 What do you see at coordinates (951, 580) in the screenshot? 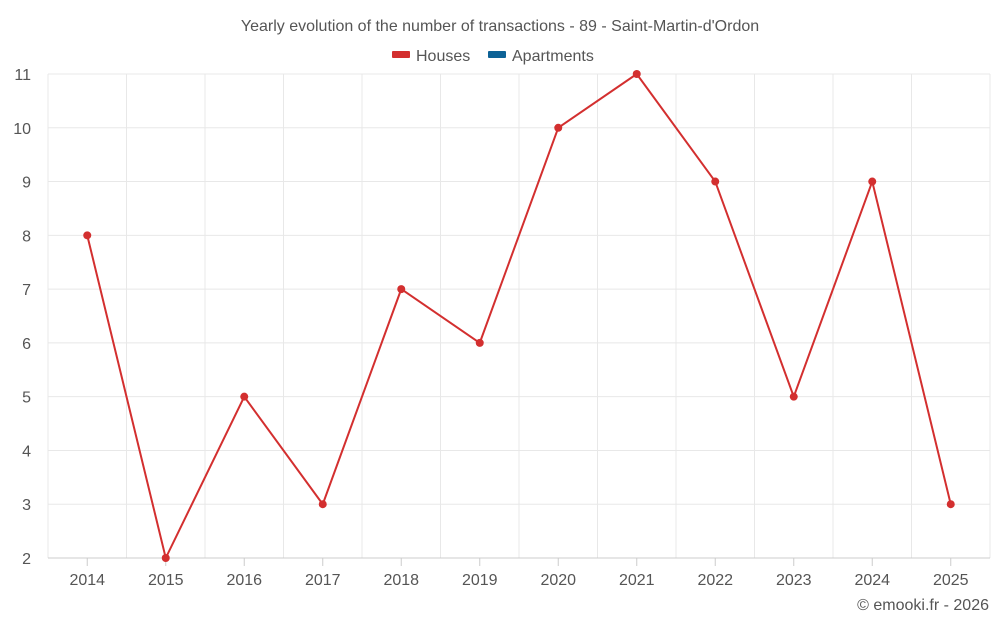
I see `x-tick-label: 2025` at bounding box center [951, 580].